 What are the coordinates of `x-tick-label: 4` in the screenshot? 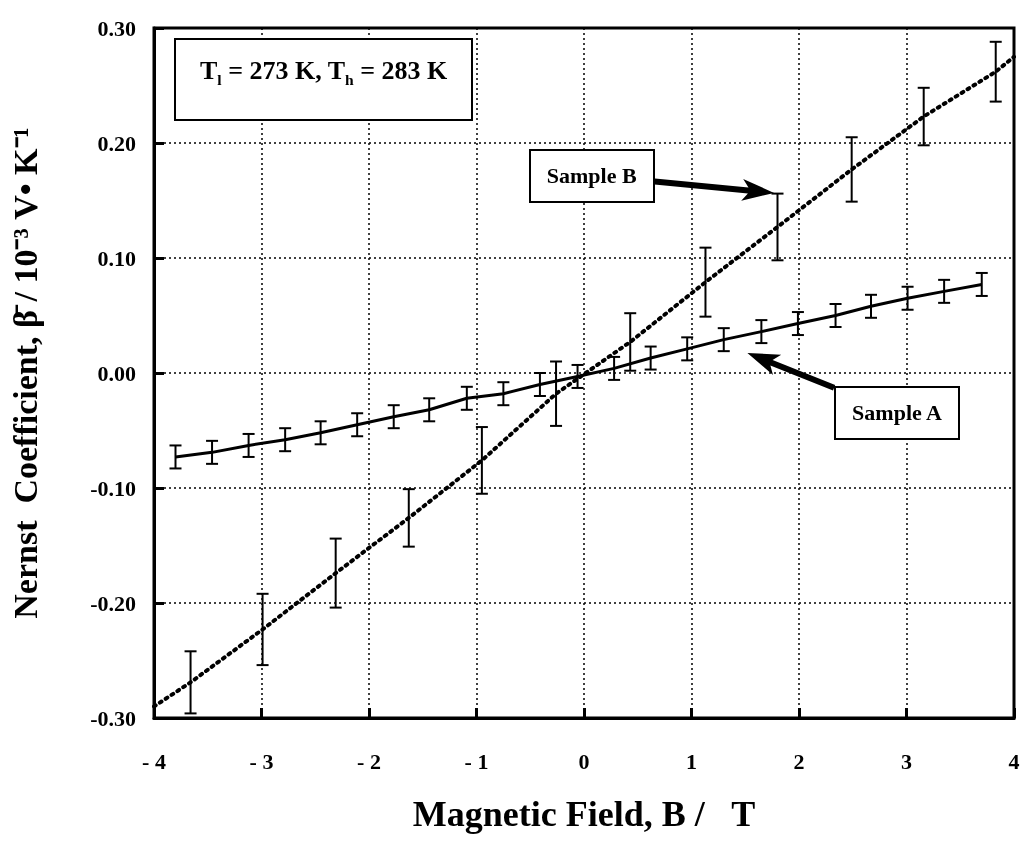 It's located at (1014, 761).